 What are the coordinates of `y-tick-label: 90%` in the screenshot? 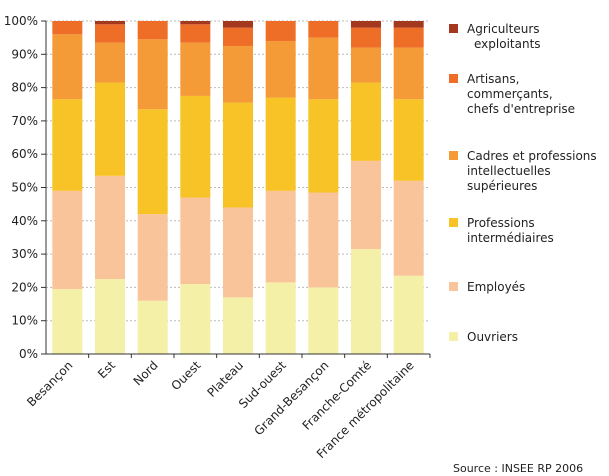 It's located at (24, 54).